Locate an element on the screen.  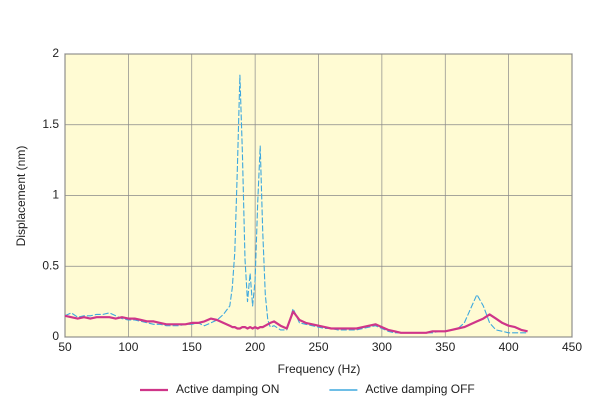
y-tick-label: 1.5 is located at coordinates (50, 124).